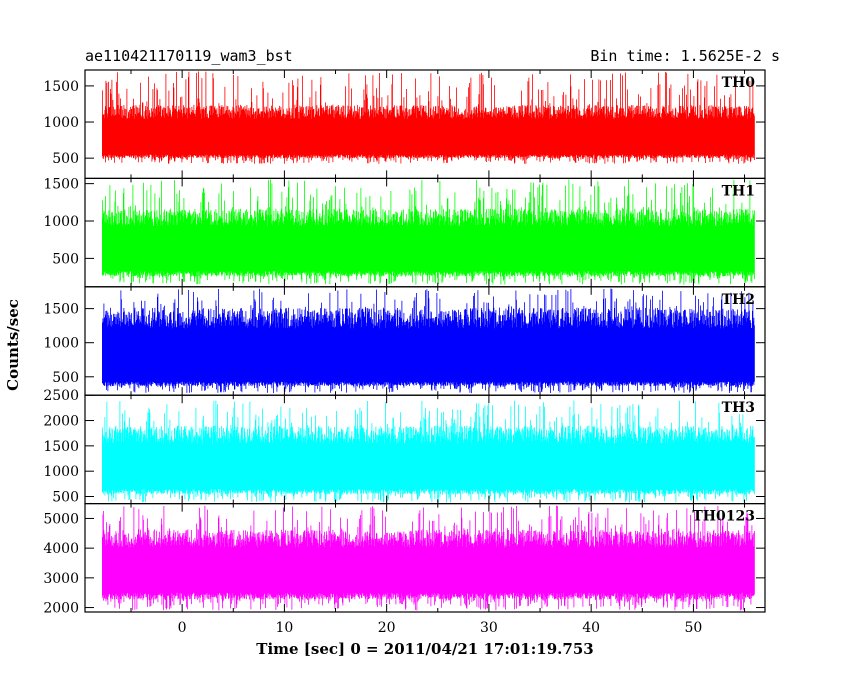 The image size is (850, 680). I want to click on panel-th3: 500 1000 1500 2000 2500 TH3, so click(404, 447).